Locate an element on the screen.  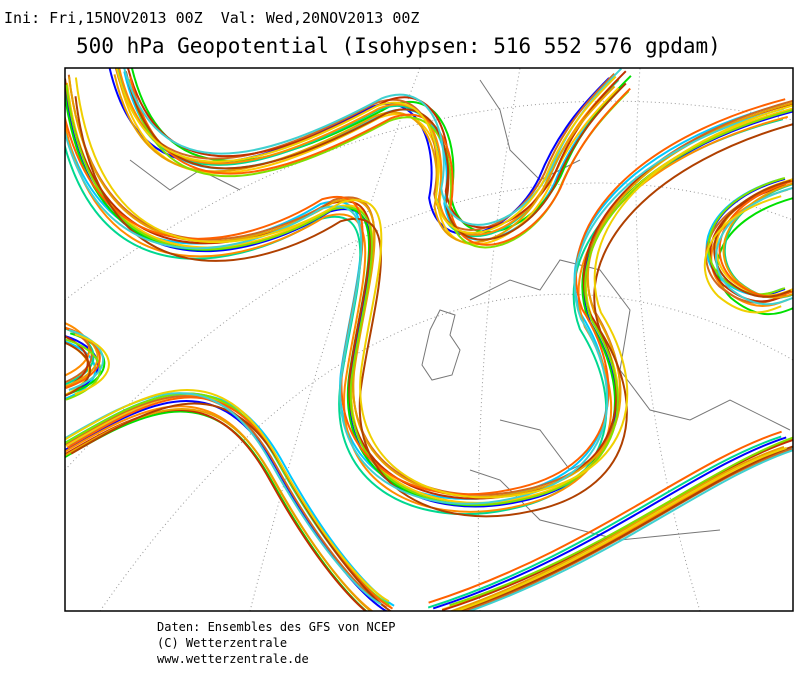
footer-line: Daten: Ensembles des GFS von NCEP is located at coordinates (276, 627).